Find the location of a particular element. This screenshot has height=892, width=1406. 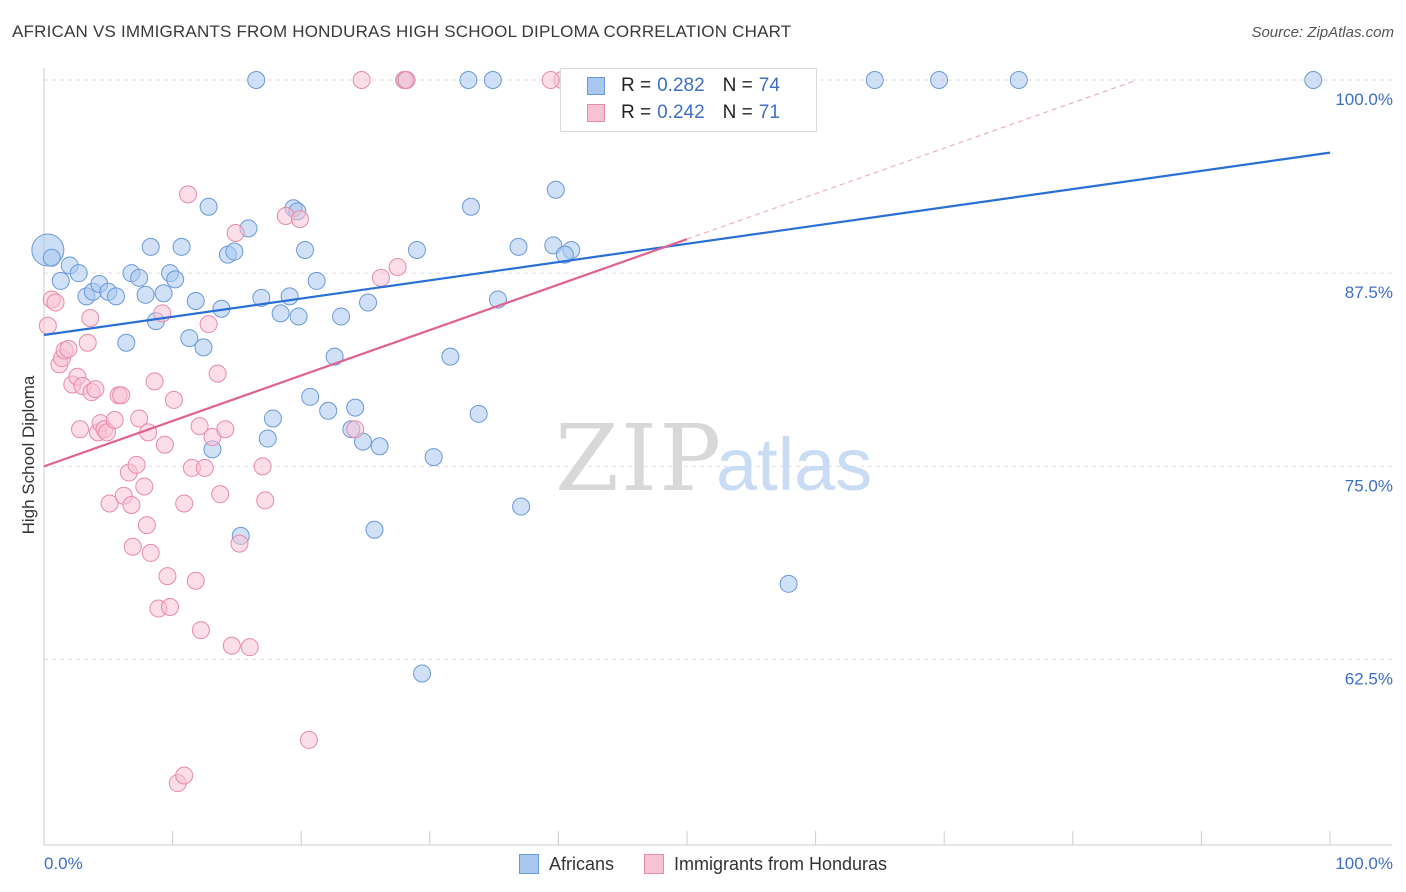

series-legend: Africans Immigrants from Honduras is located at coordinates (703, 864).